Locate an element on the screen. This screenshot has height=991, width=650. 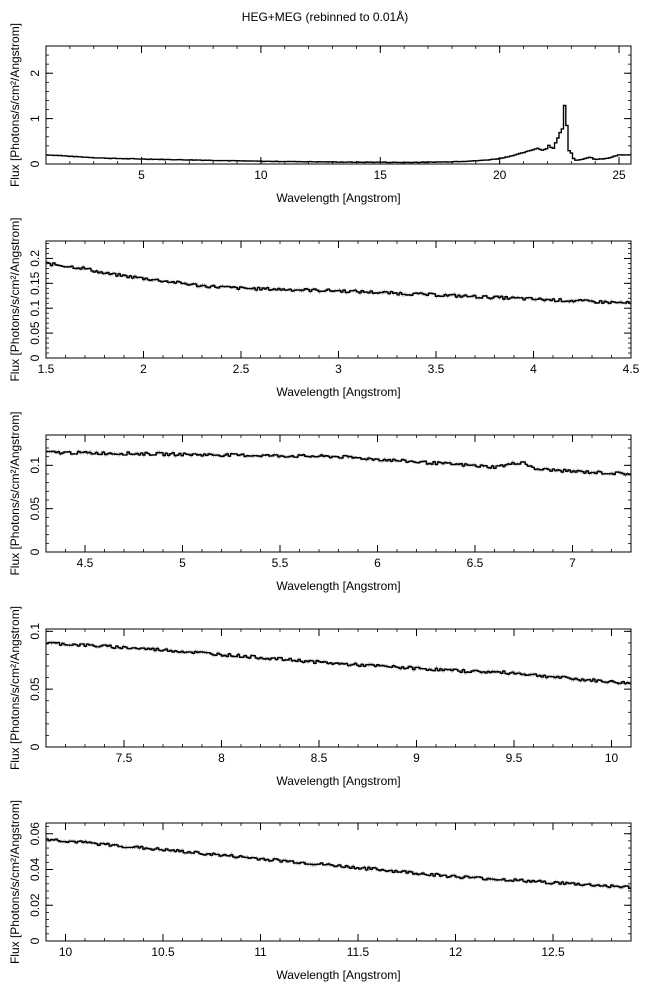
x-tick-label: 7.5 is located at coordinates (124, 758).